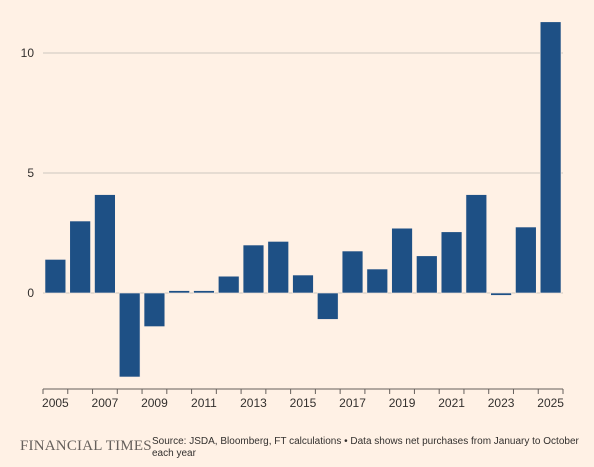 Image resolution: width=594 pixels, height=467 pixels. I want to click on x-tick-label: 2009, so click(154, 403).